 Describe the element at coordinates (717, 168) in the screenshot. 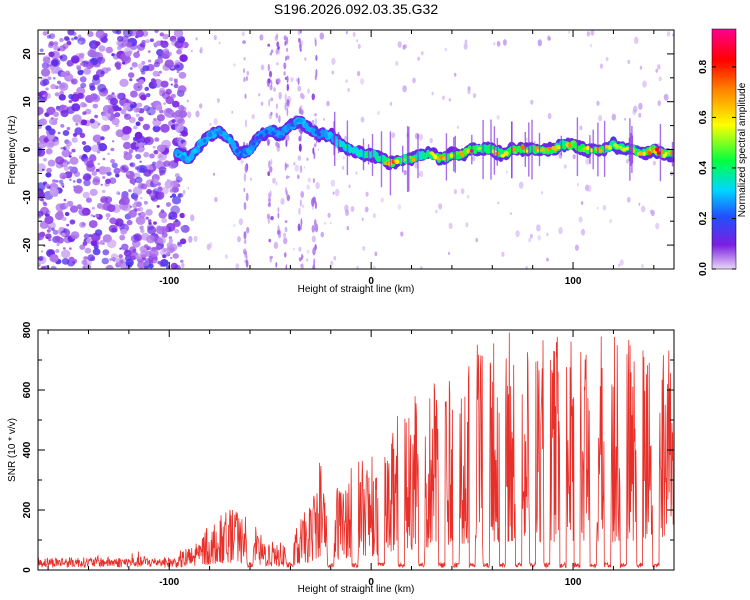

I see `colorbar-ticks: 0.0 0.2 0.4 0.6 0.8` at that location.